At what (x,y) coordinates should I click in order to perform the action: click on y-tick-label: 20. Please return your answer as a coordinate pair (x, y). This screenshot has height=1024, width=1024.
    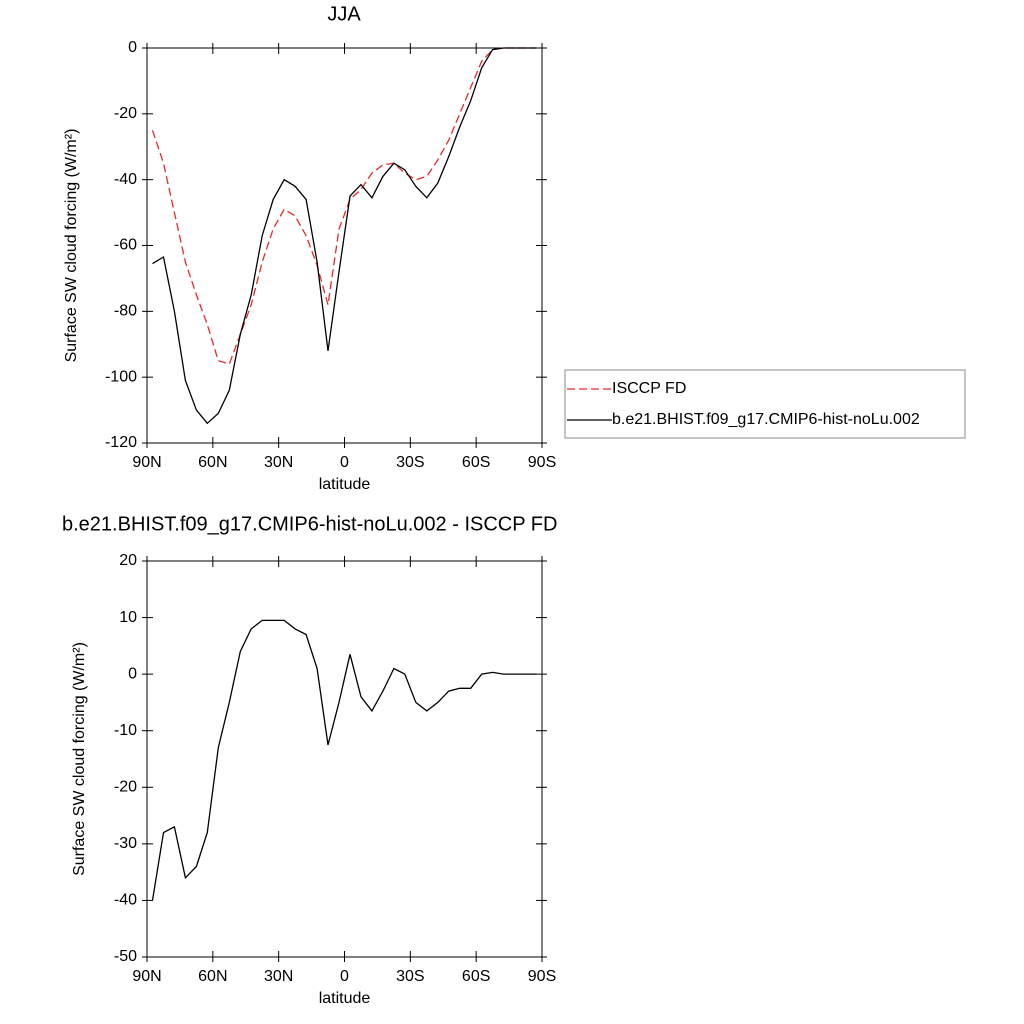
    Looking at the image, I should click on (128, 560).